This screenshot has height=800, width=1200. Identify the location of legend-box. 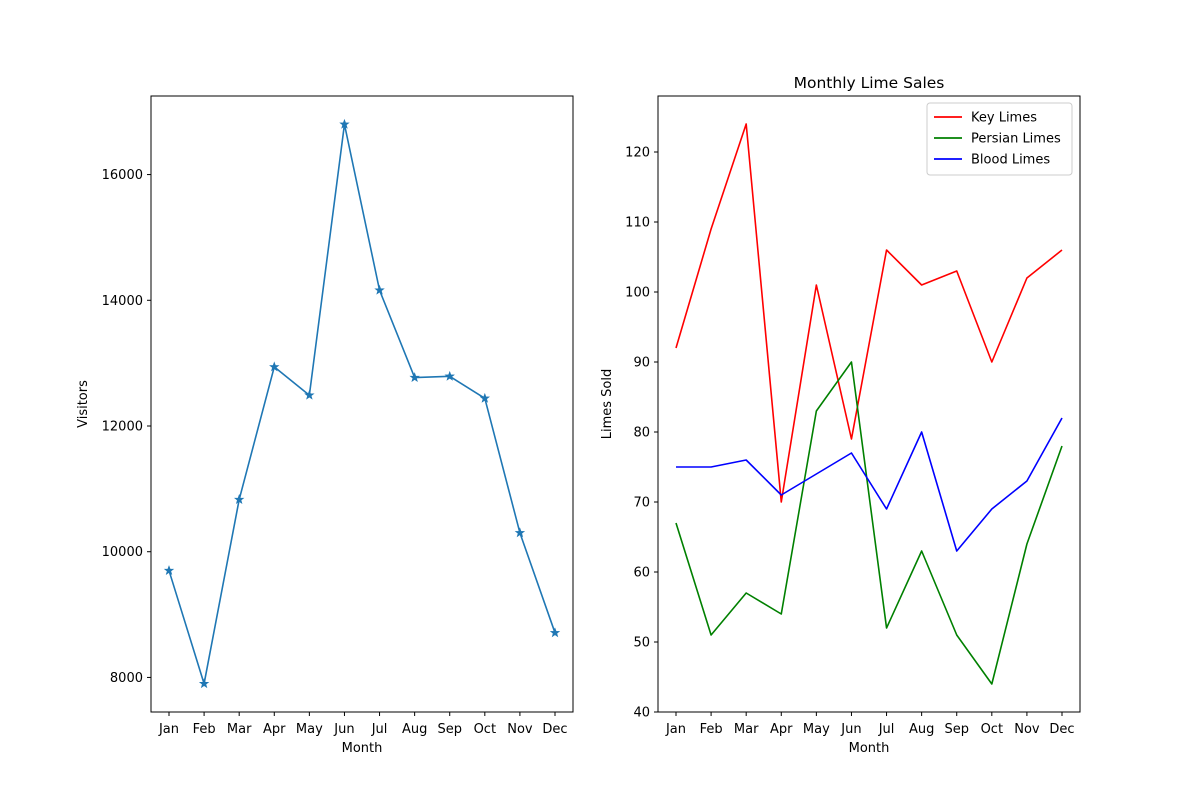
(999, 139).